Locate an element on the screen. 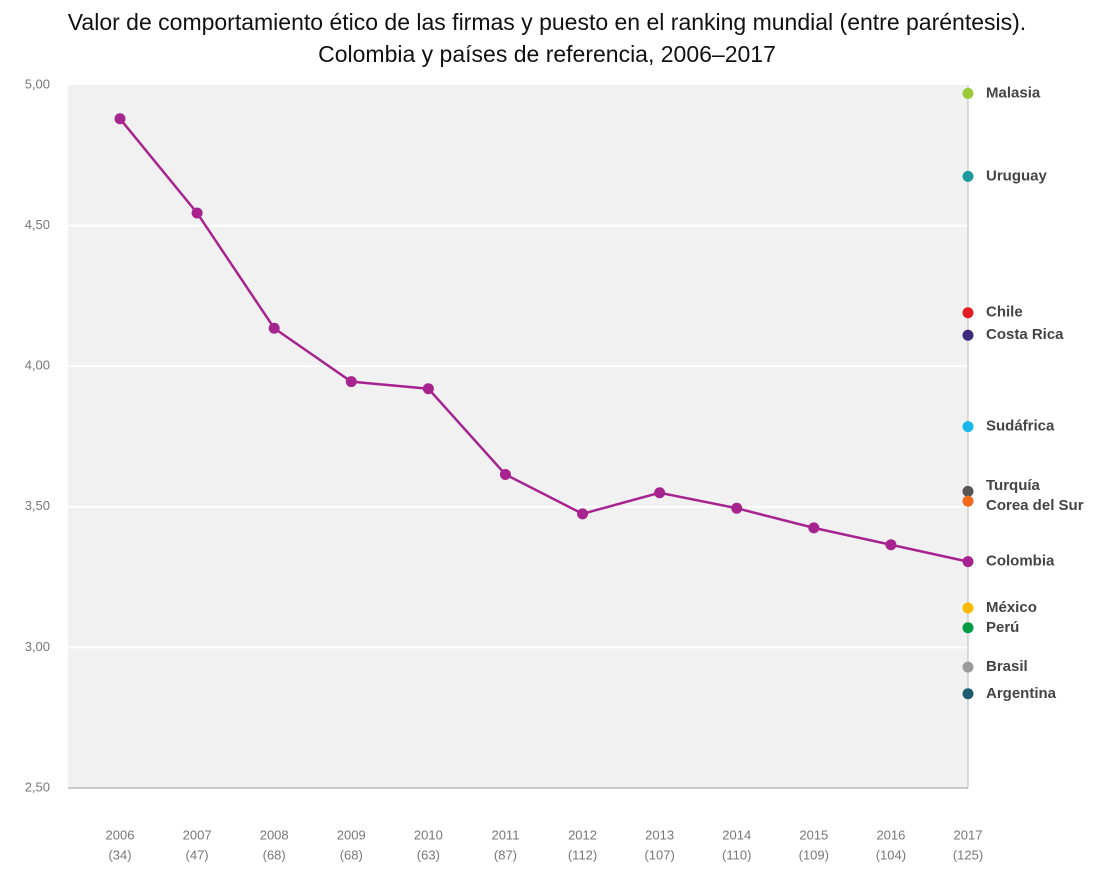 This screenshot has height=872, width=1094. reference-label: Colombia is located at coordinates (1020, 561).